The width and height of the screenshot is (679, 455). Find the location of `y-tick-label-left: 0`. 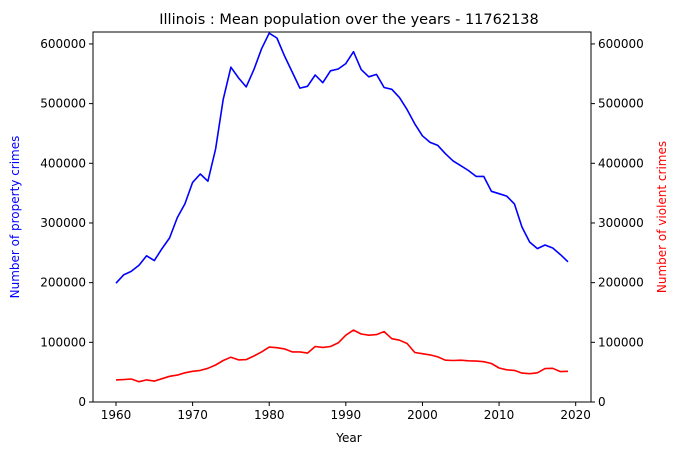

y-tick-label-left: 0 is located at coordinates (82, 402).